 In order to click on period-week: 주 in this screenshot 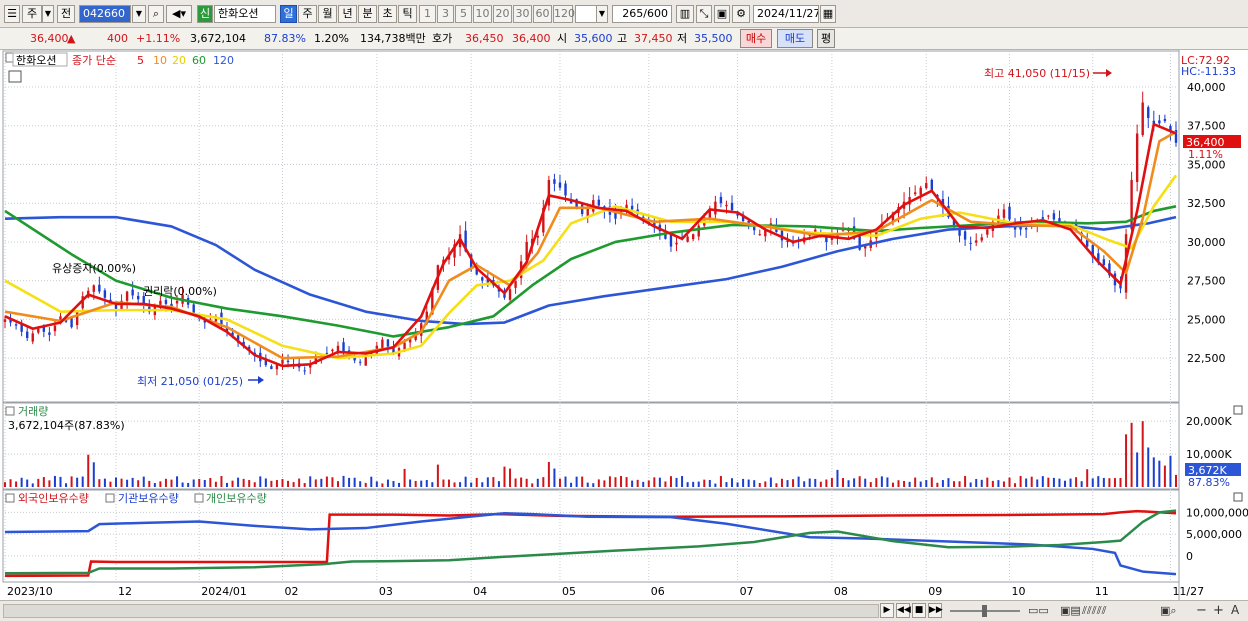, I will do `click(307, 14)`.